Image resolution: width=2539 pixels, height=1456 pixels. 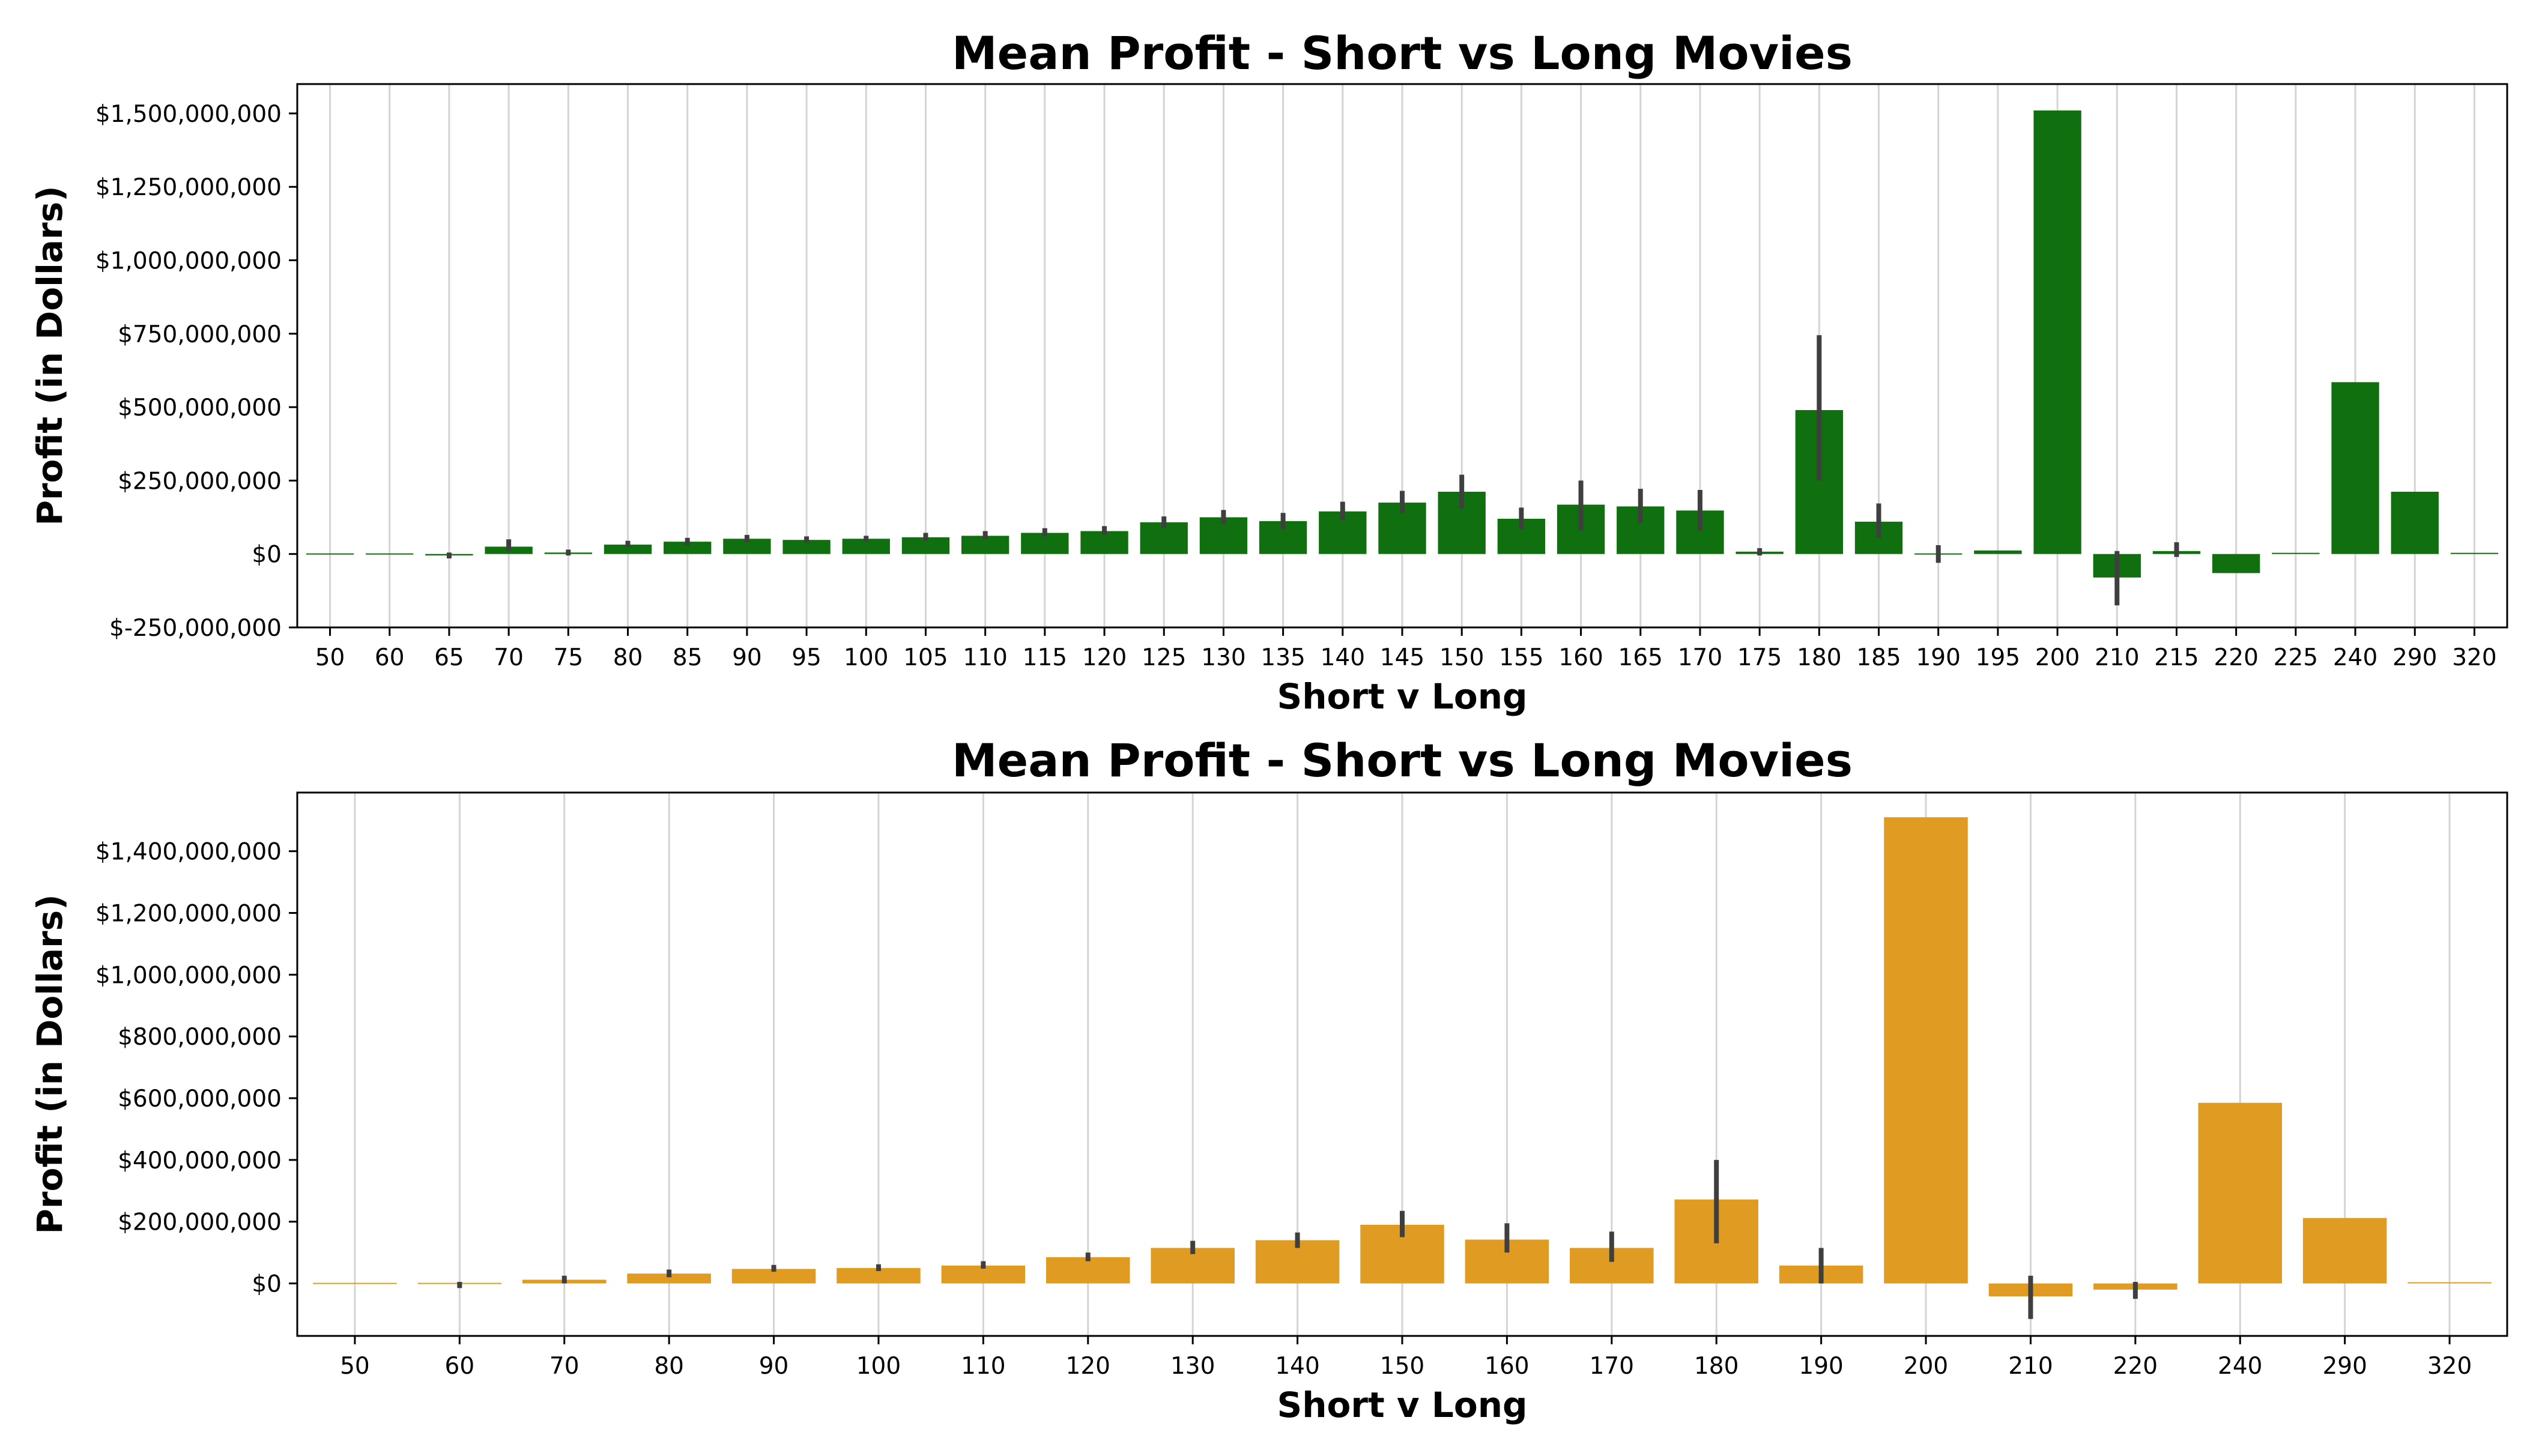 What do you see at coordinates (200, 407) in the screenshot?
I see `y-tick-label: $500,000,000` at bounding box center [200, 407].